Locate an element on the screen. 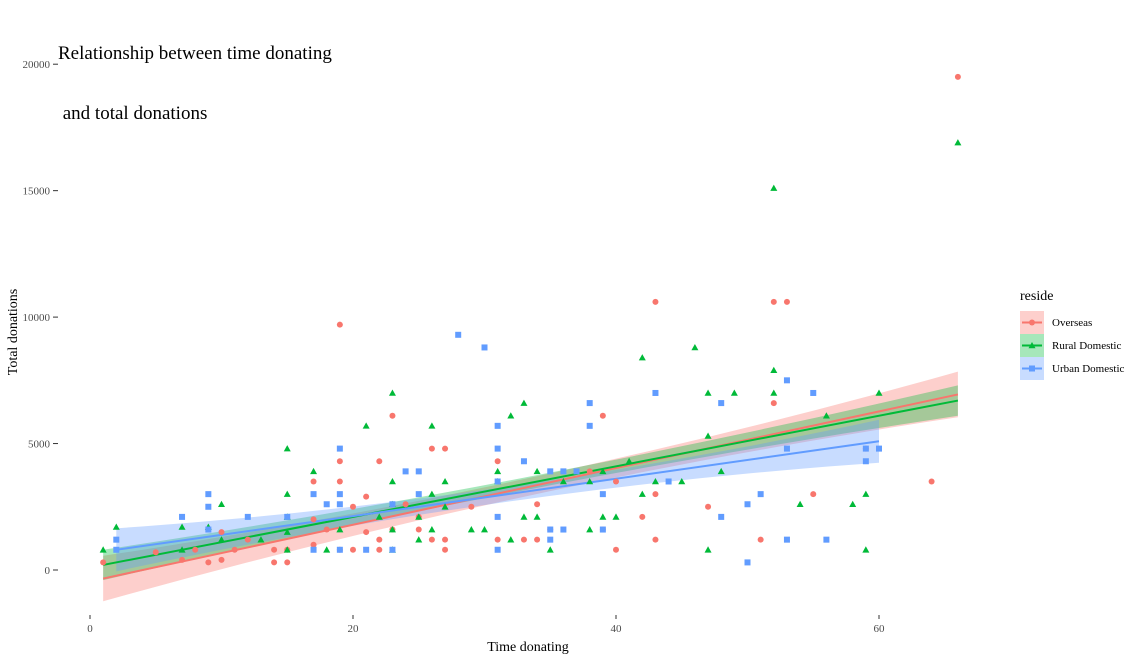 The width and height of the screenshot is (1142, 660). legend-label: Urban Domestic is located at coordinates (1088, 368).